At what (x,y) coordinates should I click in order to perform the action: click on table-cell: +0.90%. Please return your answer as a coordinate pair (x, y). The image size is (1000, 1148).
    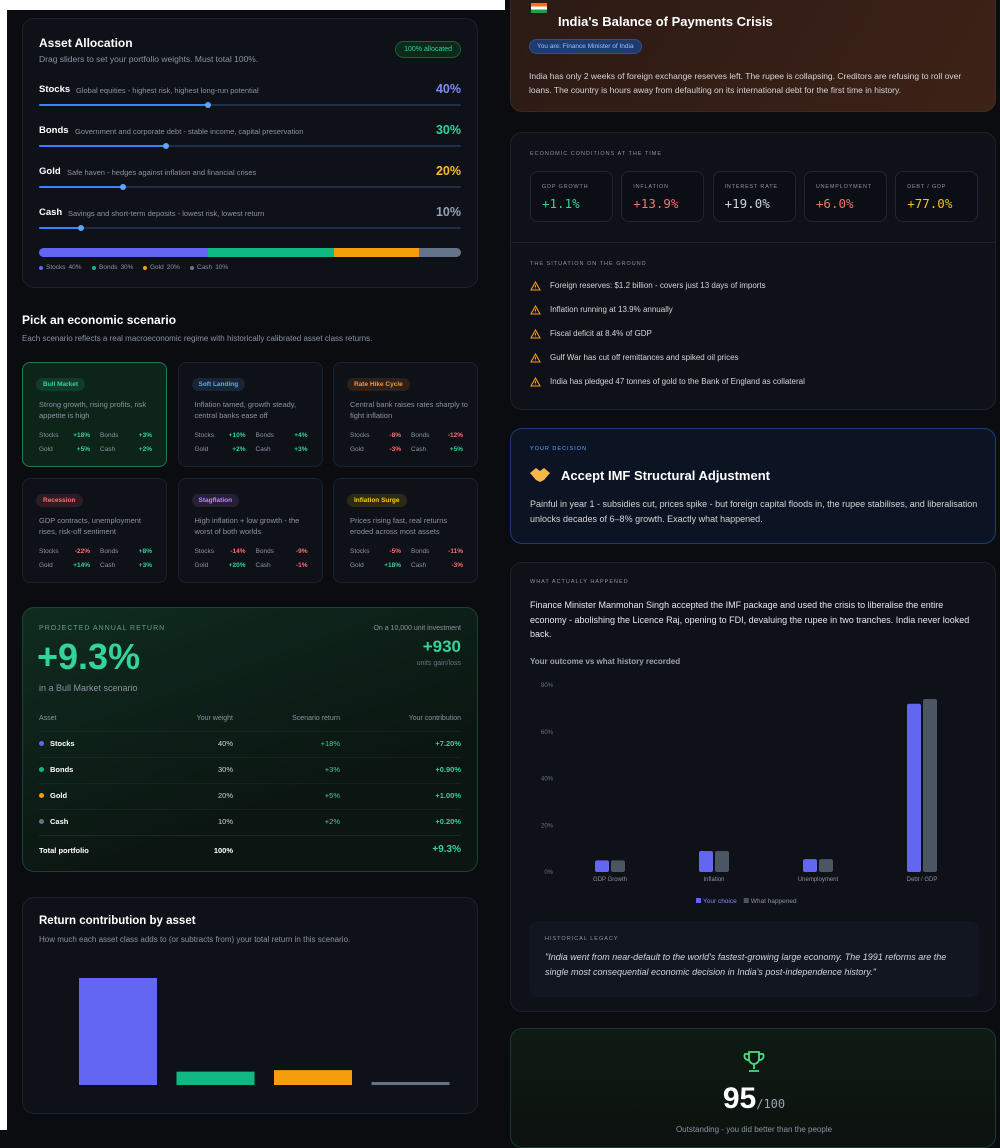
    Looking at the image, I should click on (448, 769).